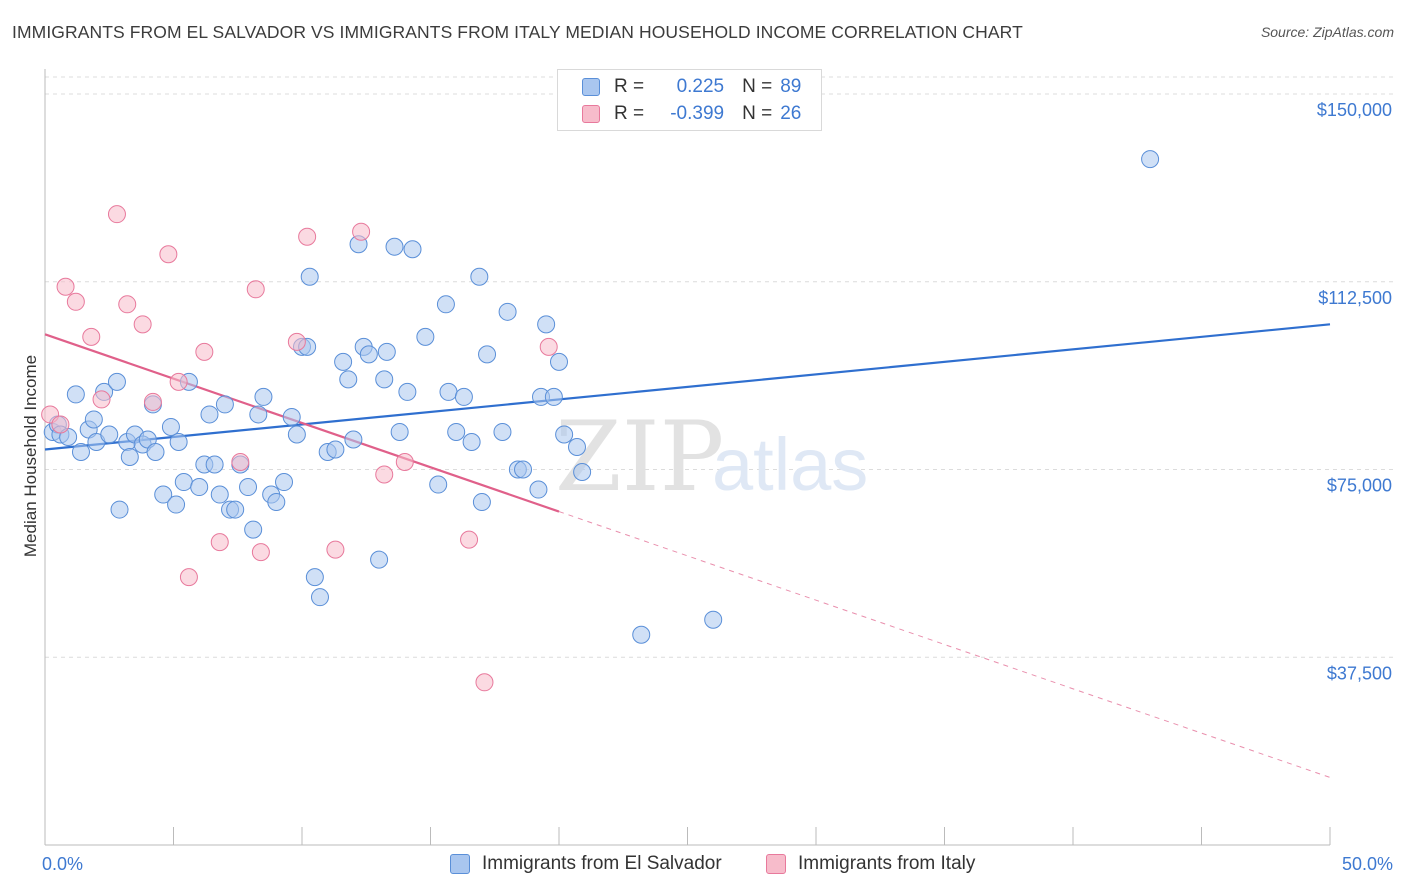 Image resolution: width=1406 pixels, height=892 pixels. Describe the element at coordinates (887, 863) in the screenshot. I see `bottom-legend-label: Immigrants from Italy` at that location.